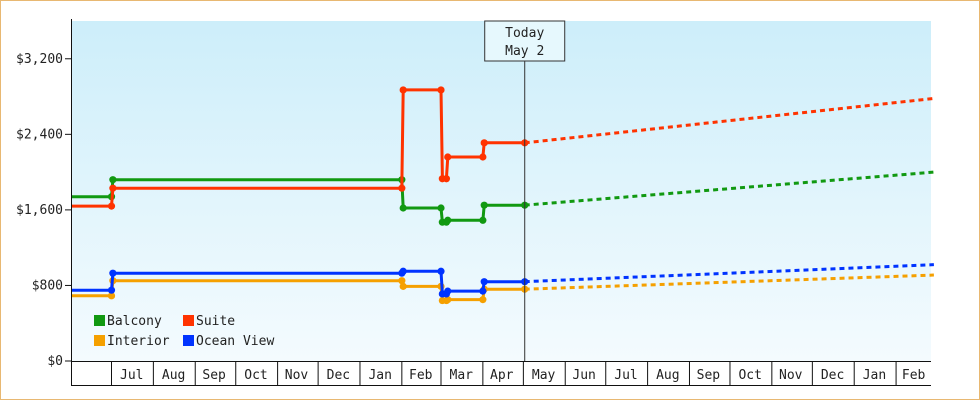 The image size is (980, 400). I want to click on today-label: Today, so click(524, 33).